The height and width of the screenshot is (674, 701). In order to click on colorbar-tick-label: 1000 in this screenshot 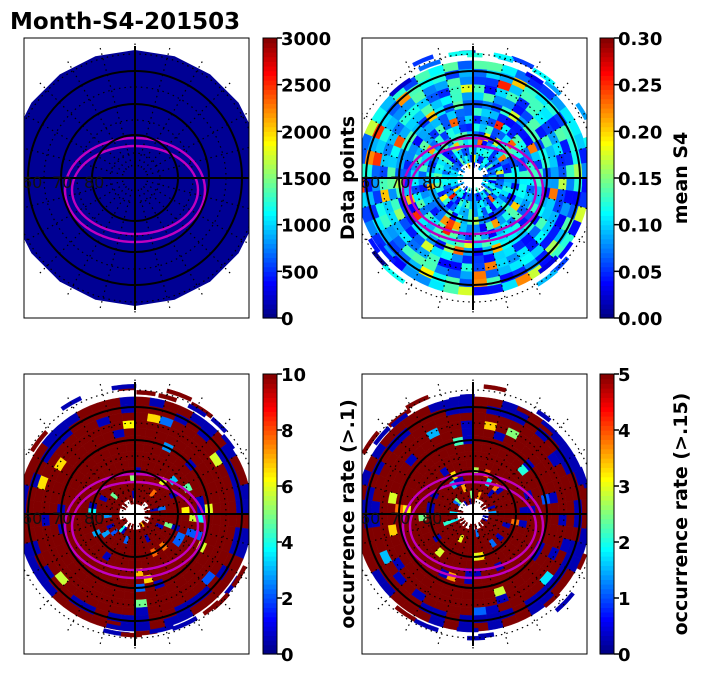, I will do `click(306, 226)`.